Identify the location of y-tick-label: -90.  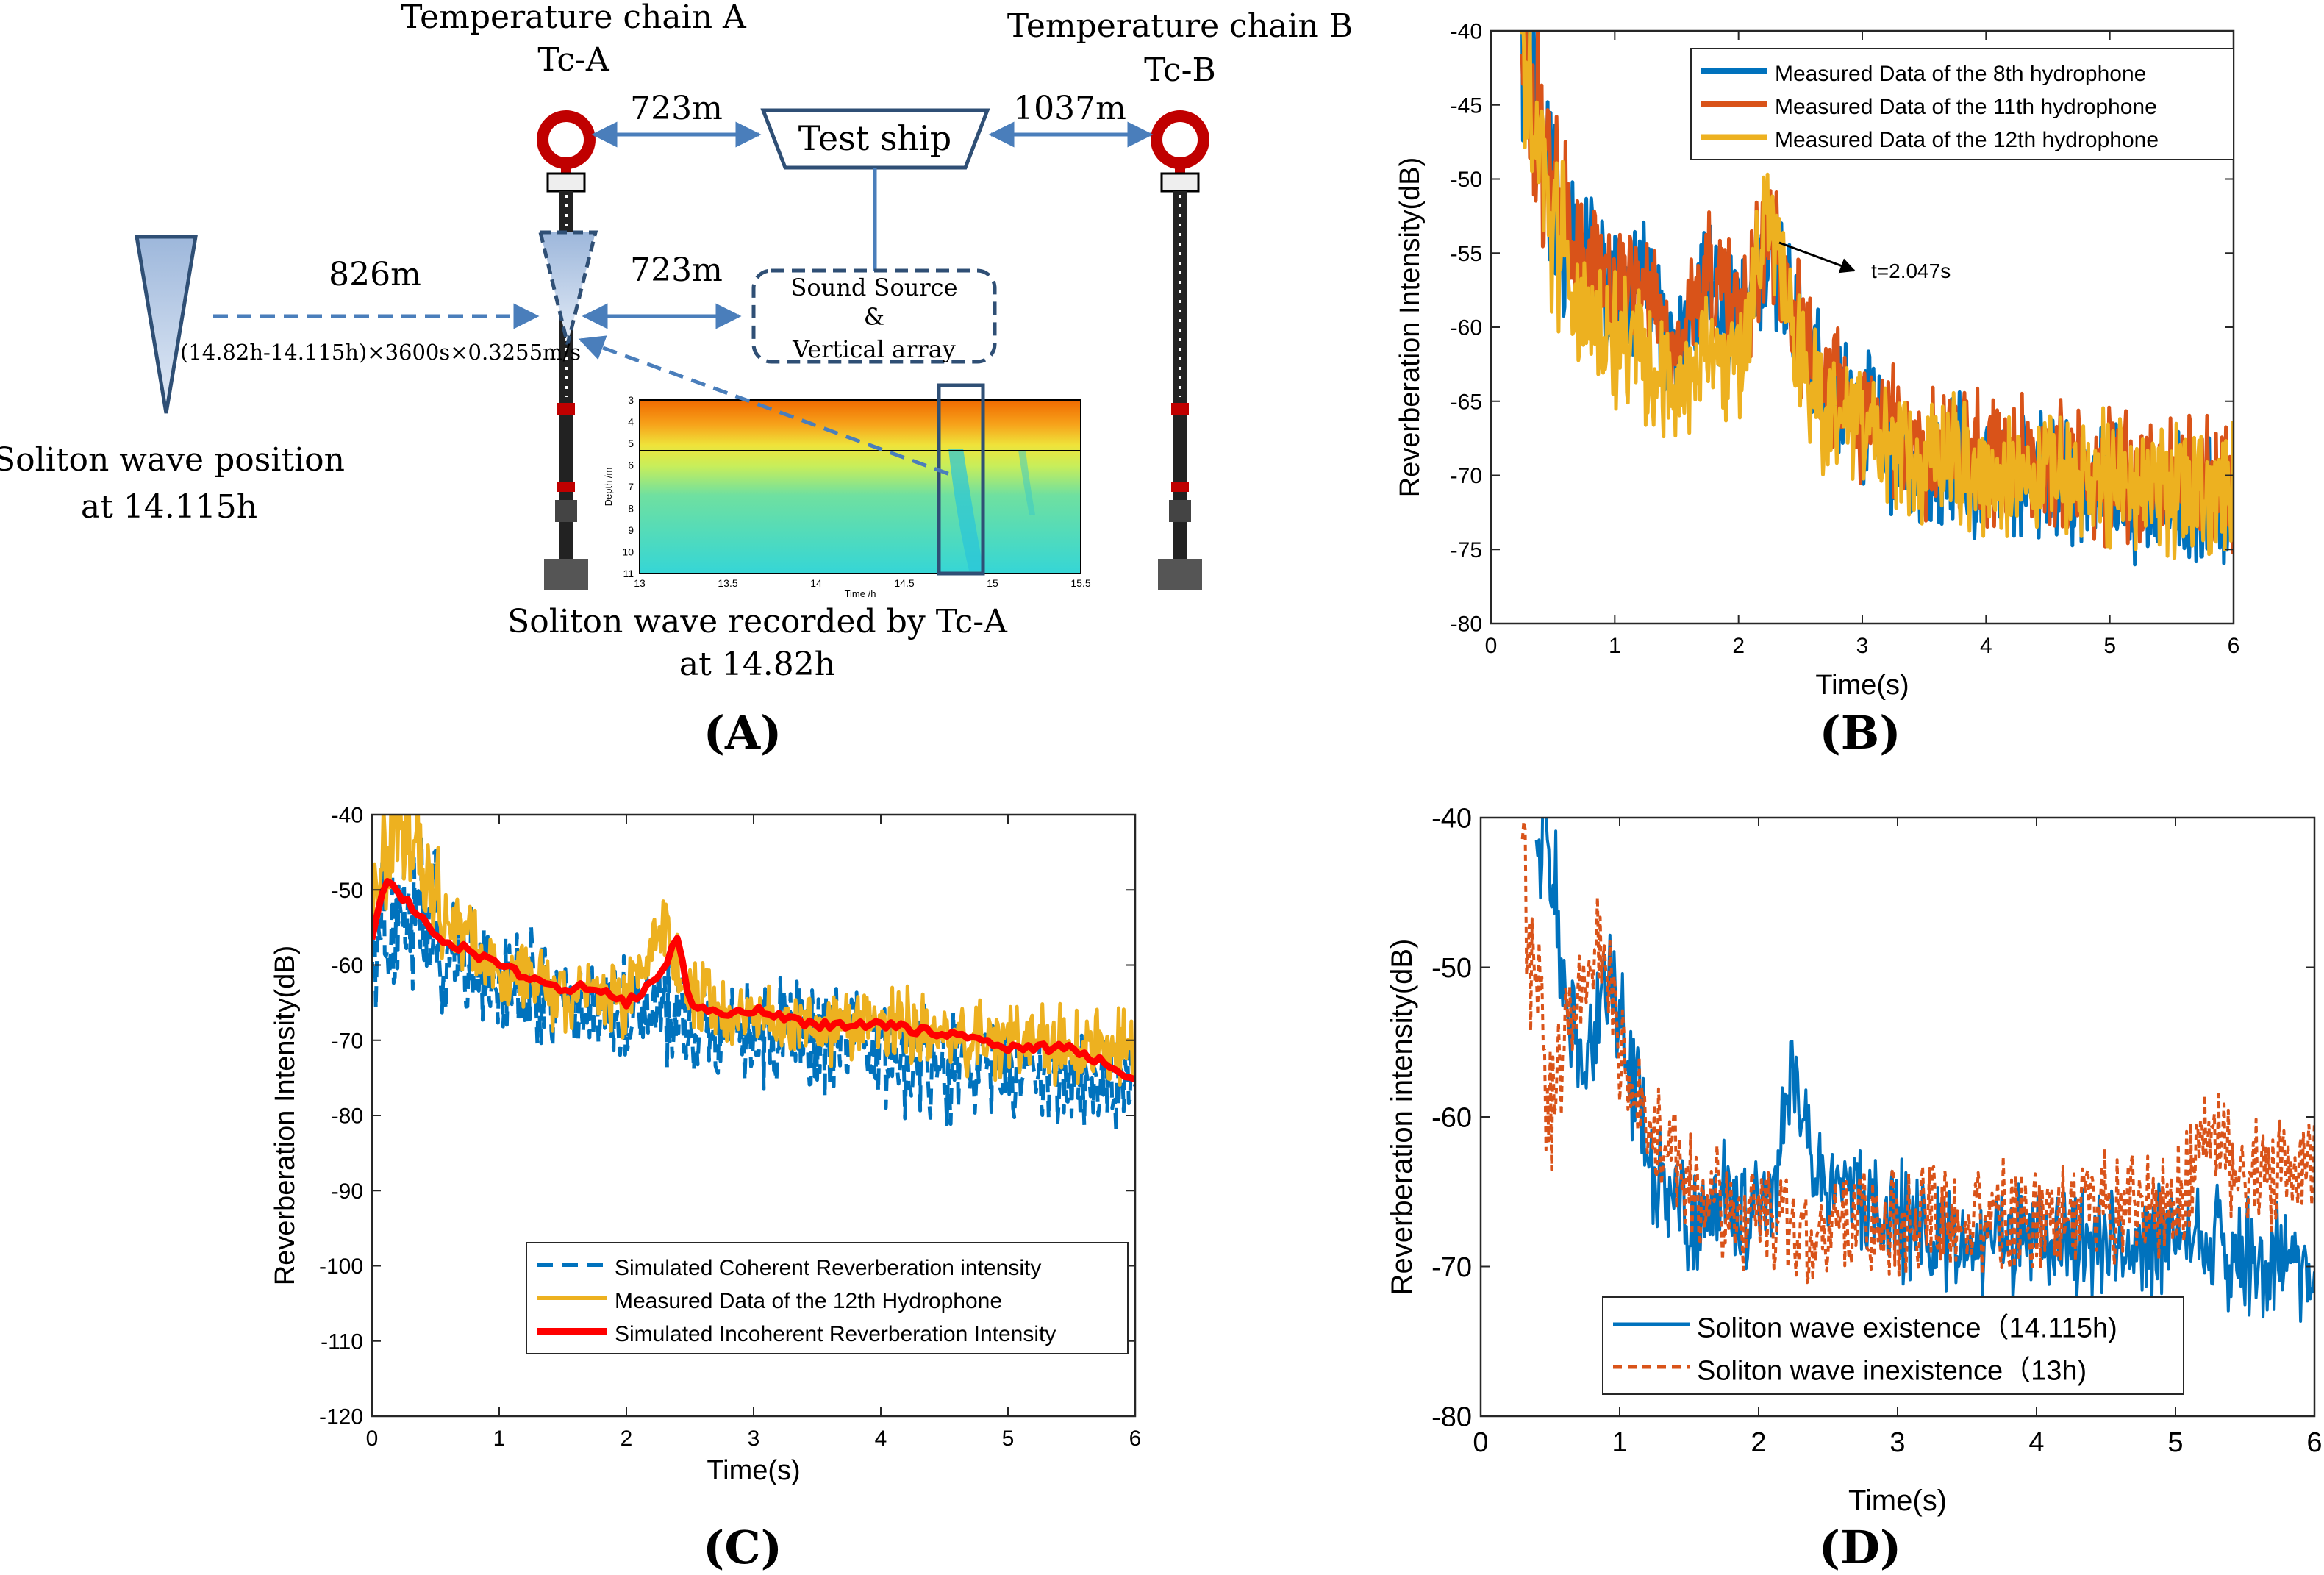
(348, 1192).